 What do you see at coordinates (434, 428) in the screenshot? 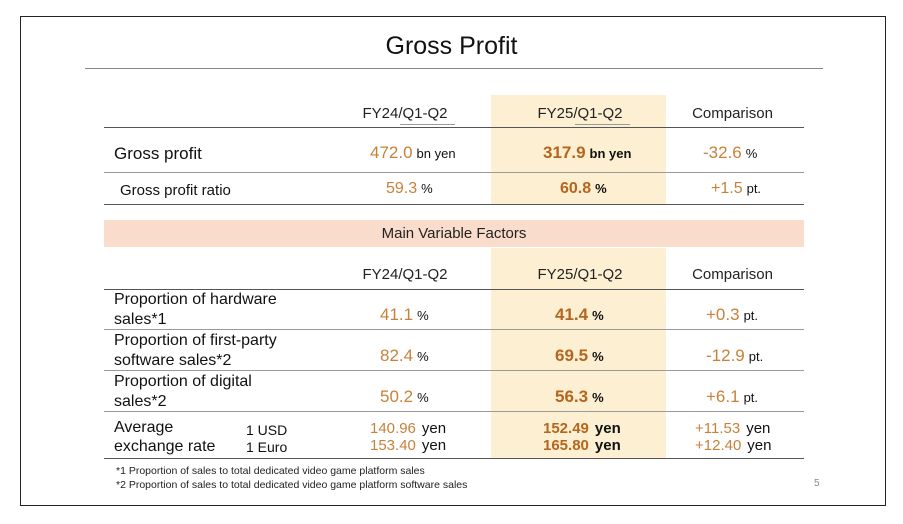
I see `exchange-usd-fy24-unit: yen` at bounding box center [434, 428].